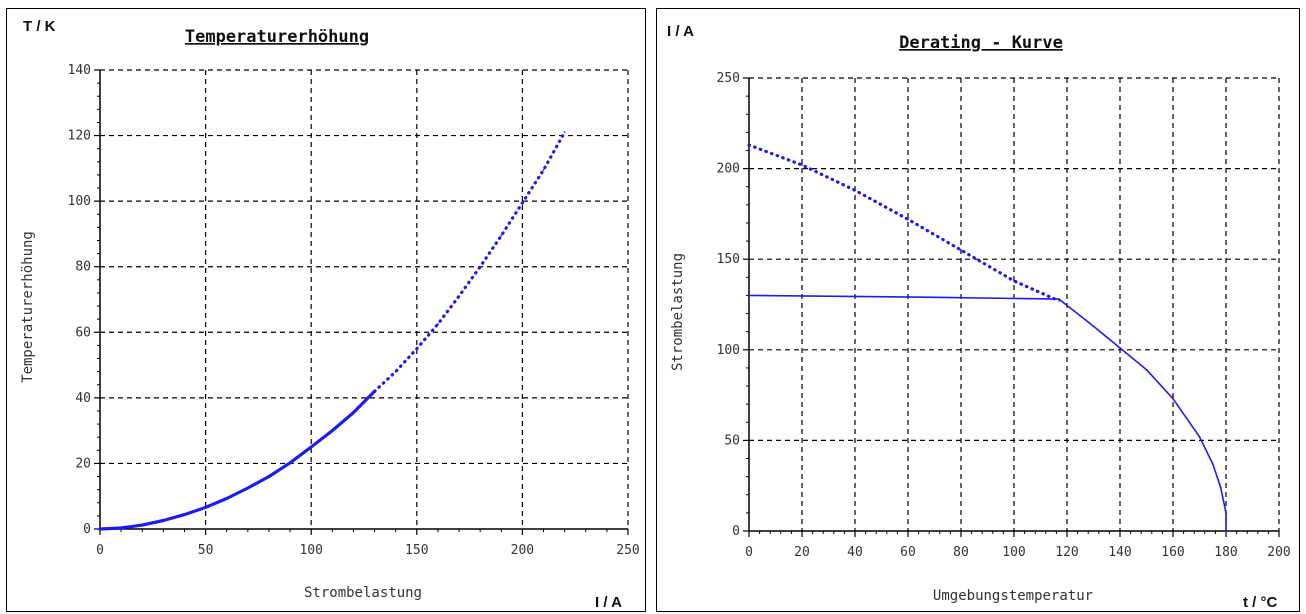  Describe the element at coordinates (981, 43) in the screenshot. I see `chart-title: Derating - Kurve` at that location.